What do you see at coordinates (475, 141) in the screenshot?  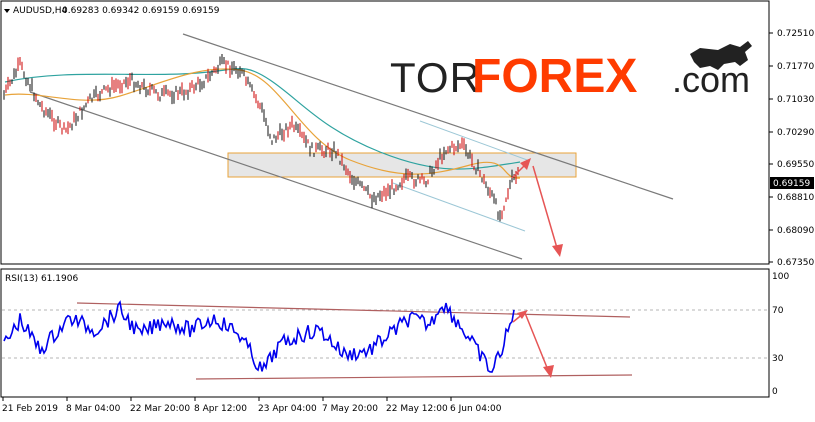 I see `inner-channel-upper` at bounding box center [475, 141].